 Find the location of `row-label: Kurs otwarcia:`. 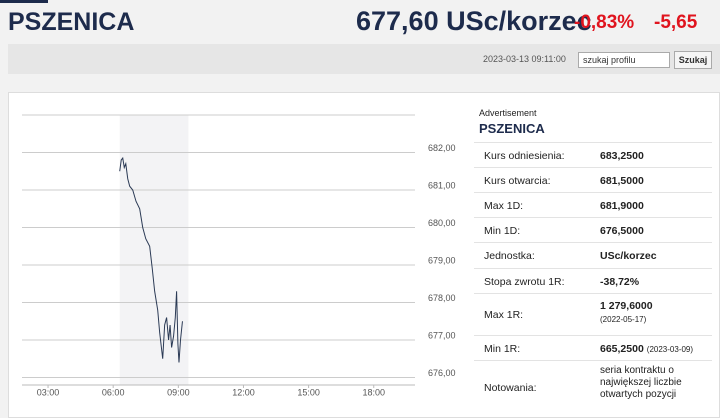

row-label: Kurs otwarcia: is located at coordinates (517, 180).